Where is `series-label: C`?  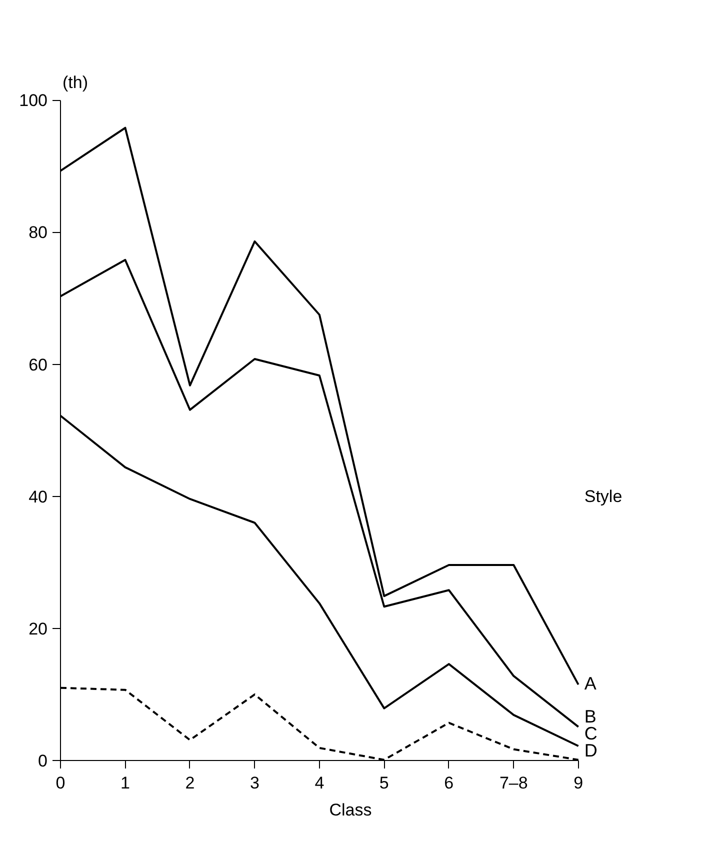 series-label: C is located at coordinates (591, 734).